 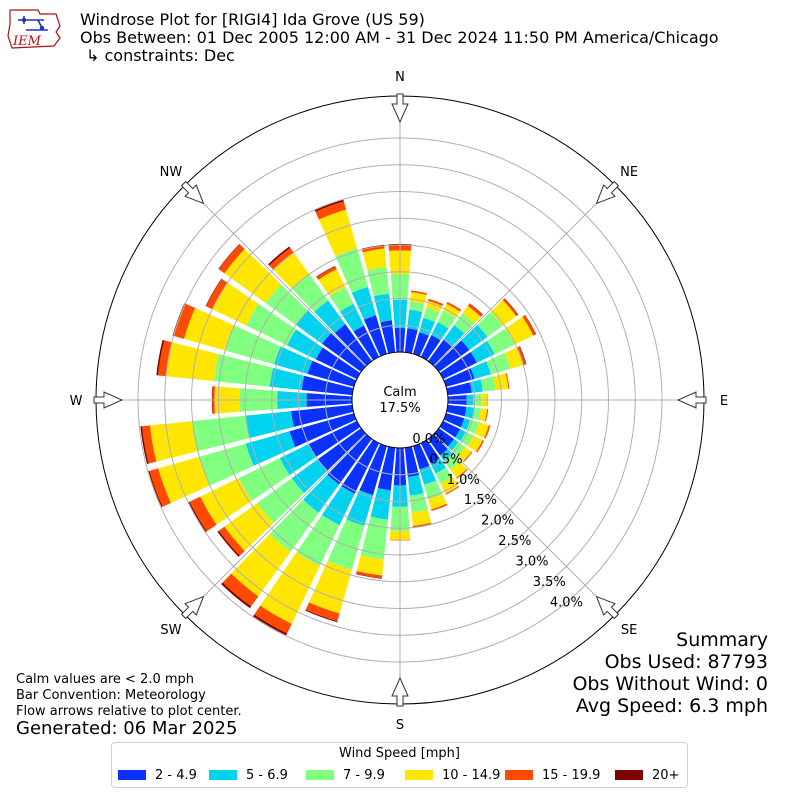 What do you see at coordinates (497, 521) in the screenshot?
I see `radial-tick-labels: 0.0% 0.5% 1.0% 1.5% 2.0% 2.5% 3.0% 3.5% 4.0%` at bounding box center [497, 521].